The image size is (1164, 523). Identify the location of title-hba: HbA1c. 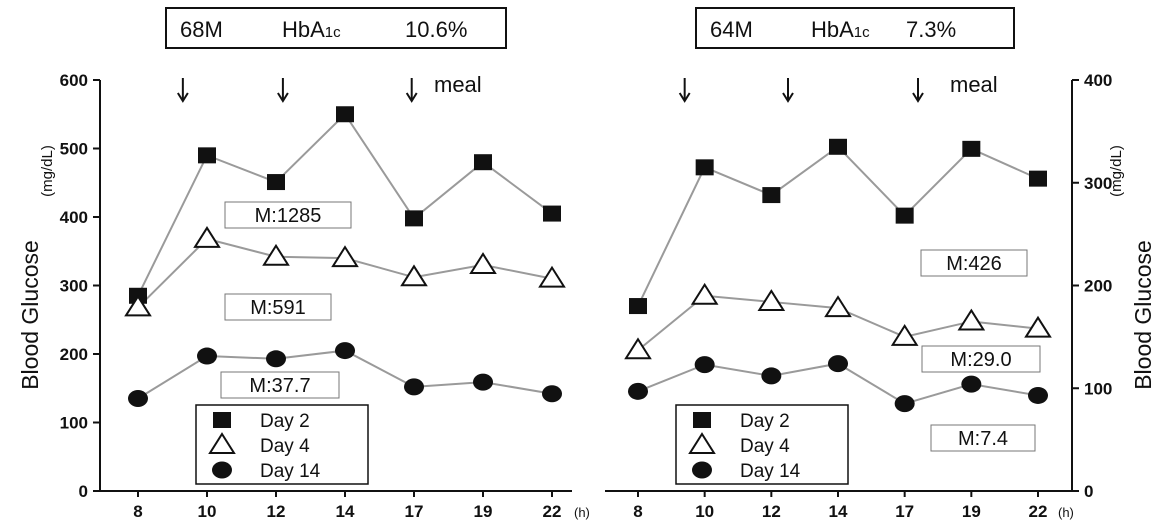
(840, 29).